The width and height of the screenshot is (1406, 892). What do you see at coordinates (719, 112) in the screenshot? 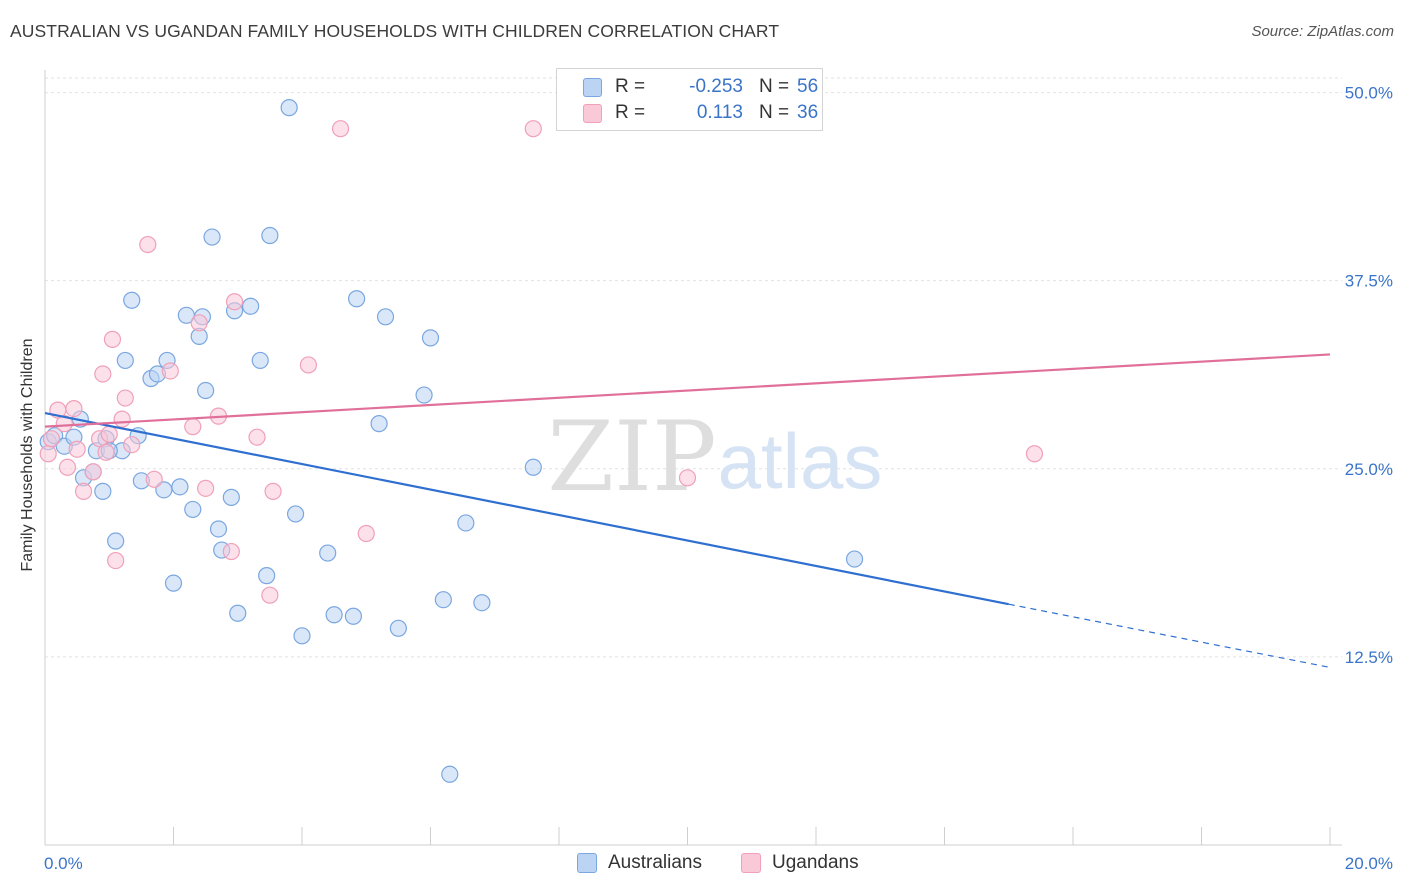
I see `ugandans-r-value: 0.113` at bounding box center [719, 112].